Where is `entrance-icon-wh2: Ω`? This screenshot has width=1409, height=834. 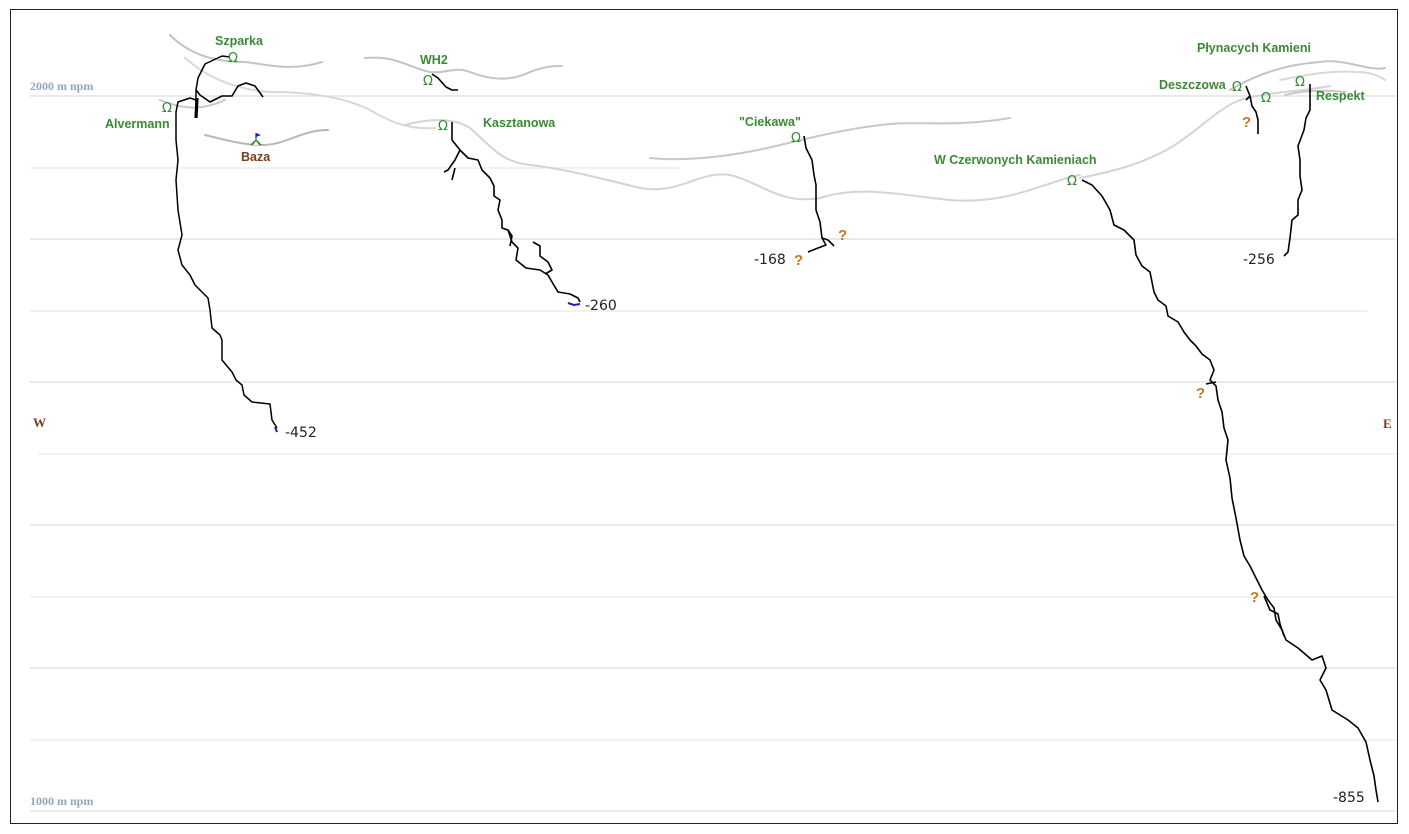
entrance-icon-wh2: Ω is located at coordinates (428, 81).